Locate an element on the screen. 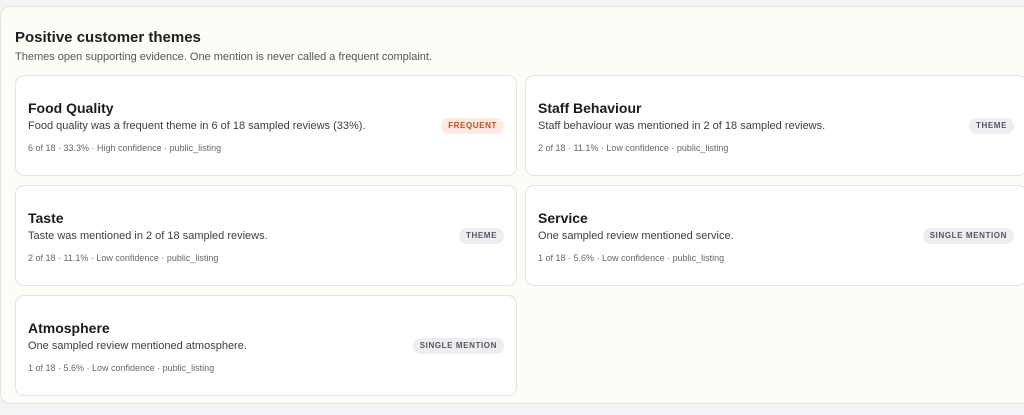 The image size is (1024, 415). theme-description: One sampled review mentioned atmosphere. is located at coordinates (137, 346).